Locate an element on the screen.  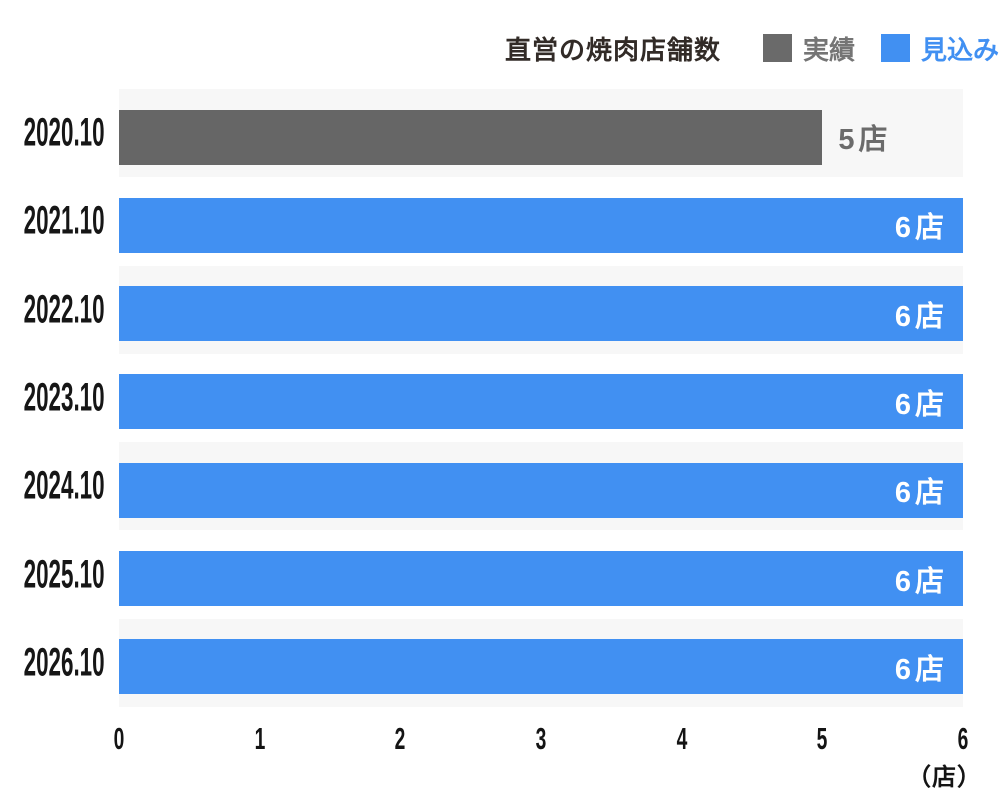
chart-row-2021.10: 2021.10 6店 is located at coordinates (493, 221).